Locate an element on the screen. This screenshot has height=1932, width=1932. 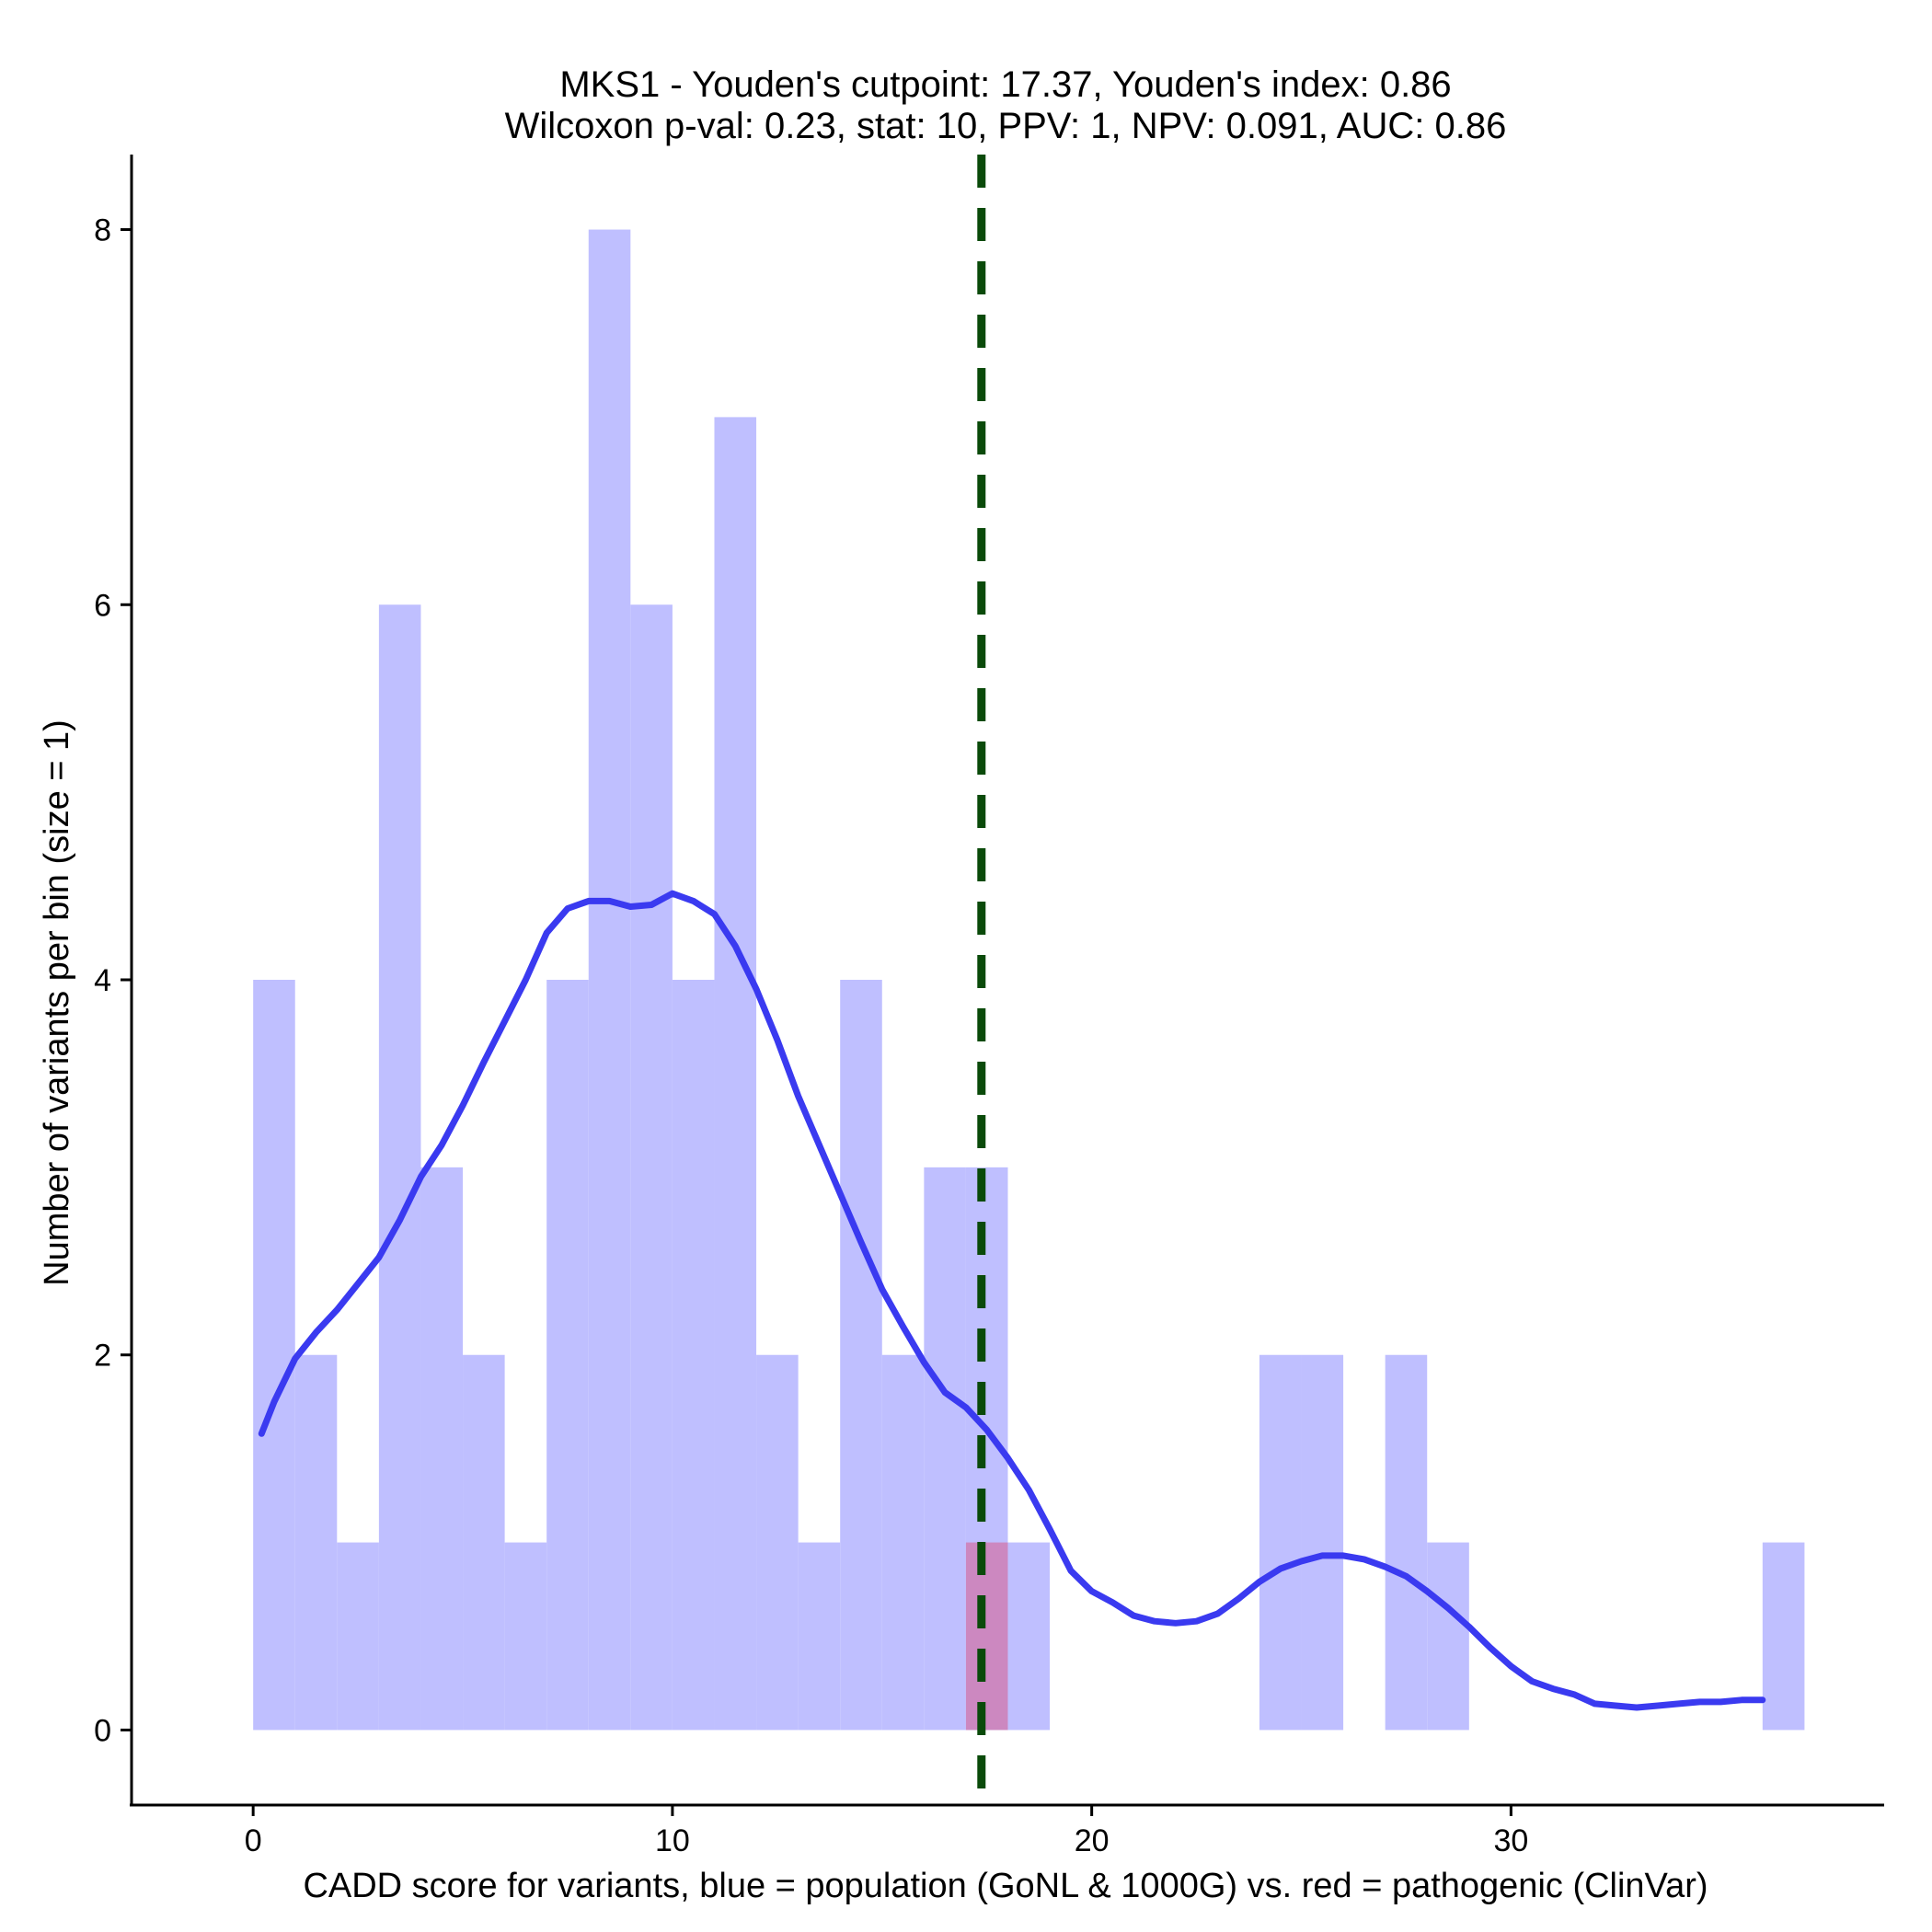
y-tick-label-0: 0 is located at coordinates (102, 1730).